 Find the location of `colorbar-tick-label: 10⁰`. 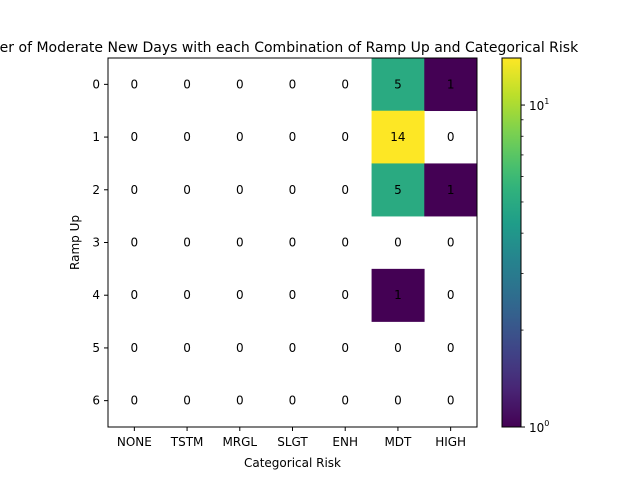

colorbar-tick-label: 10⁰ is located at coordinates (539, 427).